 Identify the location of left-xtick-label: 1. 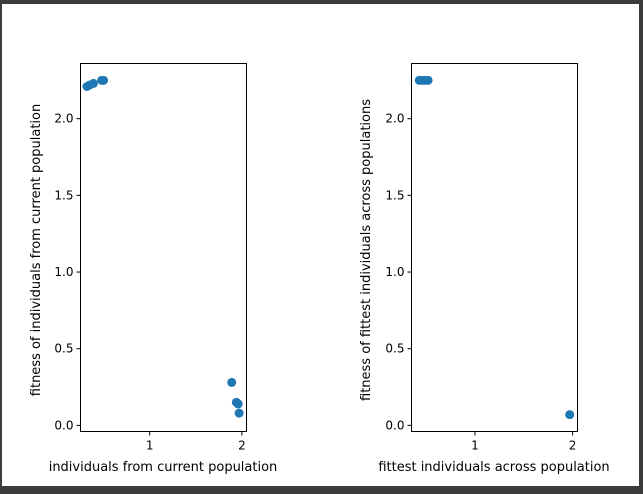
(150, 446).